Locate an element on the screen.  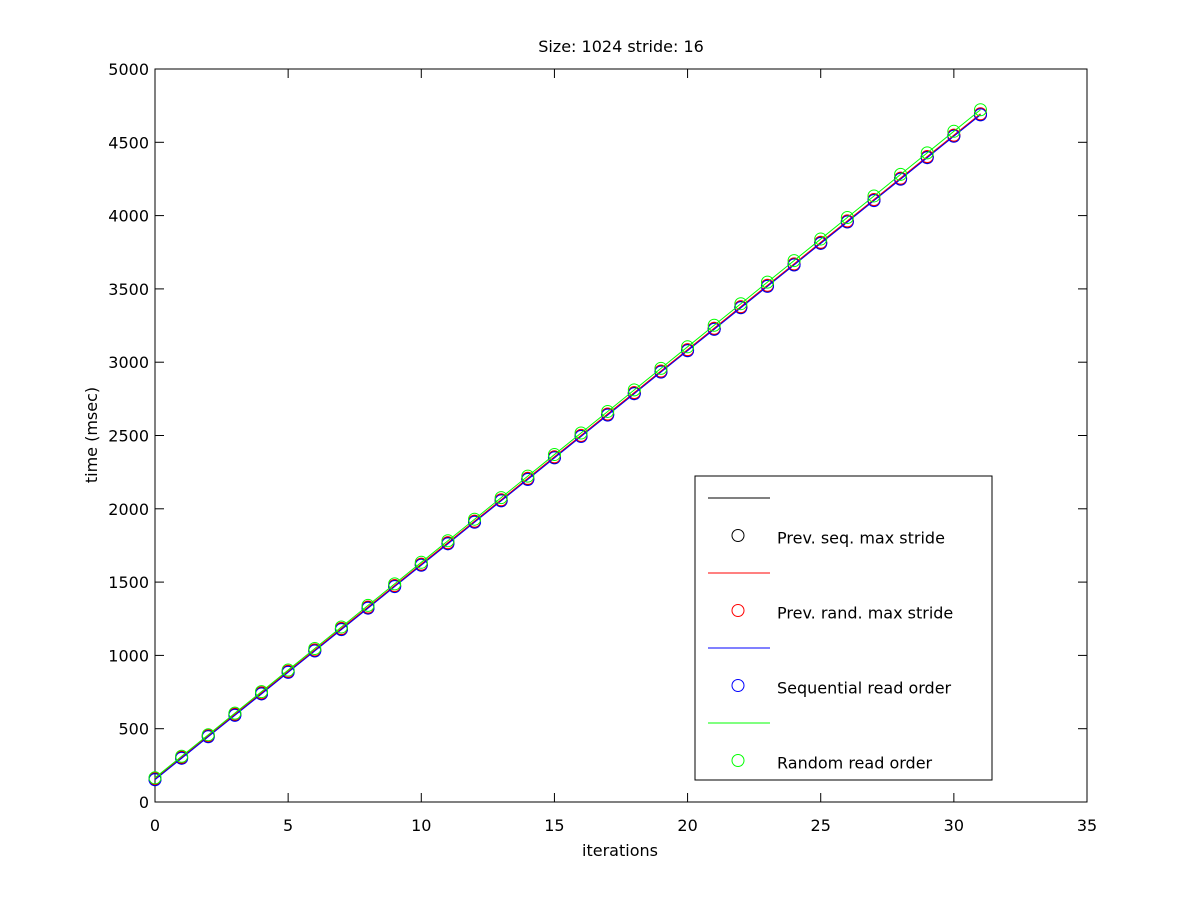
y-tick-label: 4500 is located at coordinates (128, 142).